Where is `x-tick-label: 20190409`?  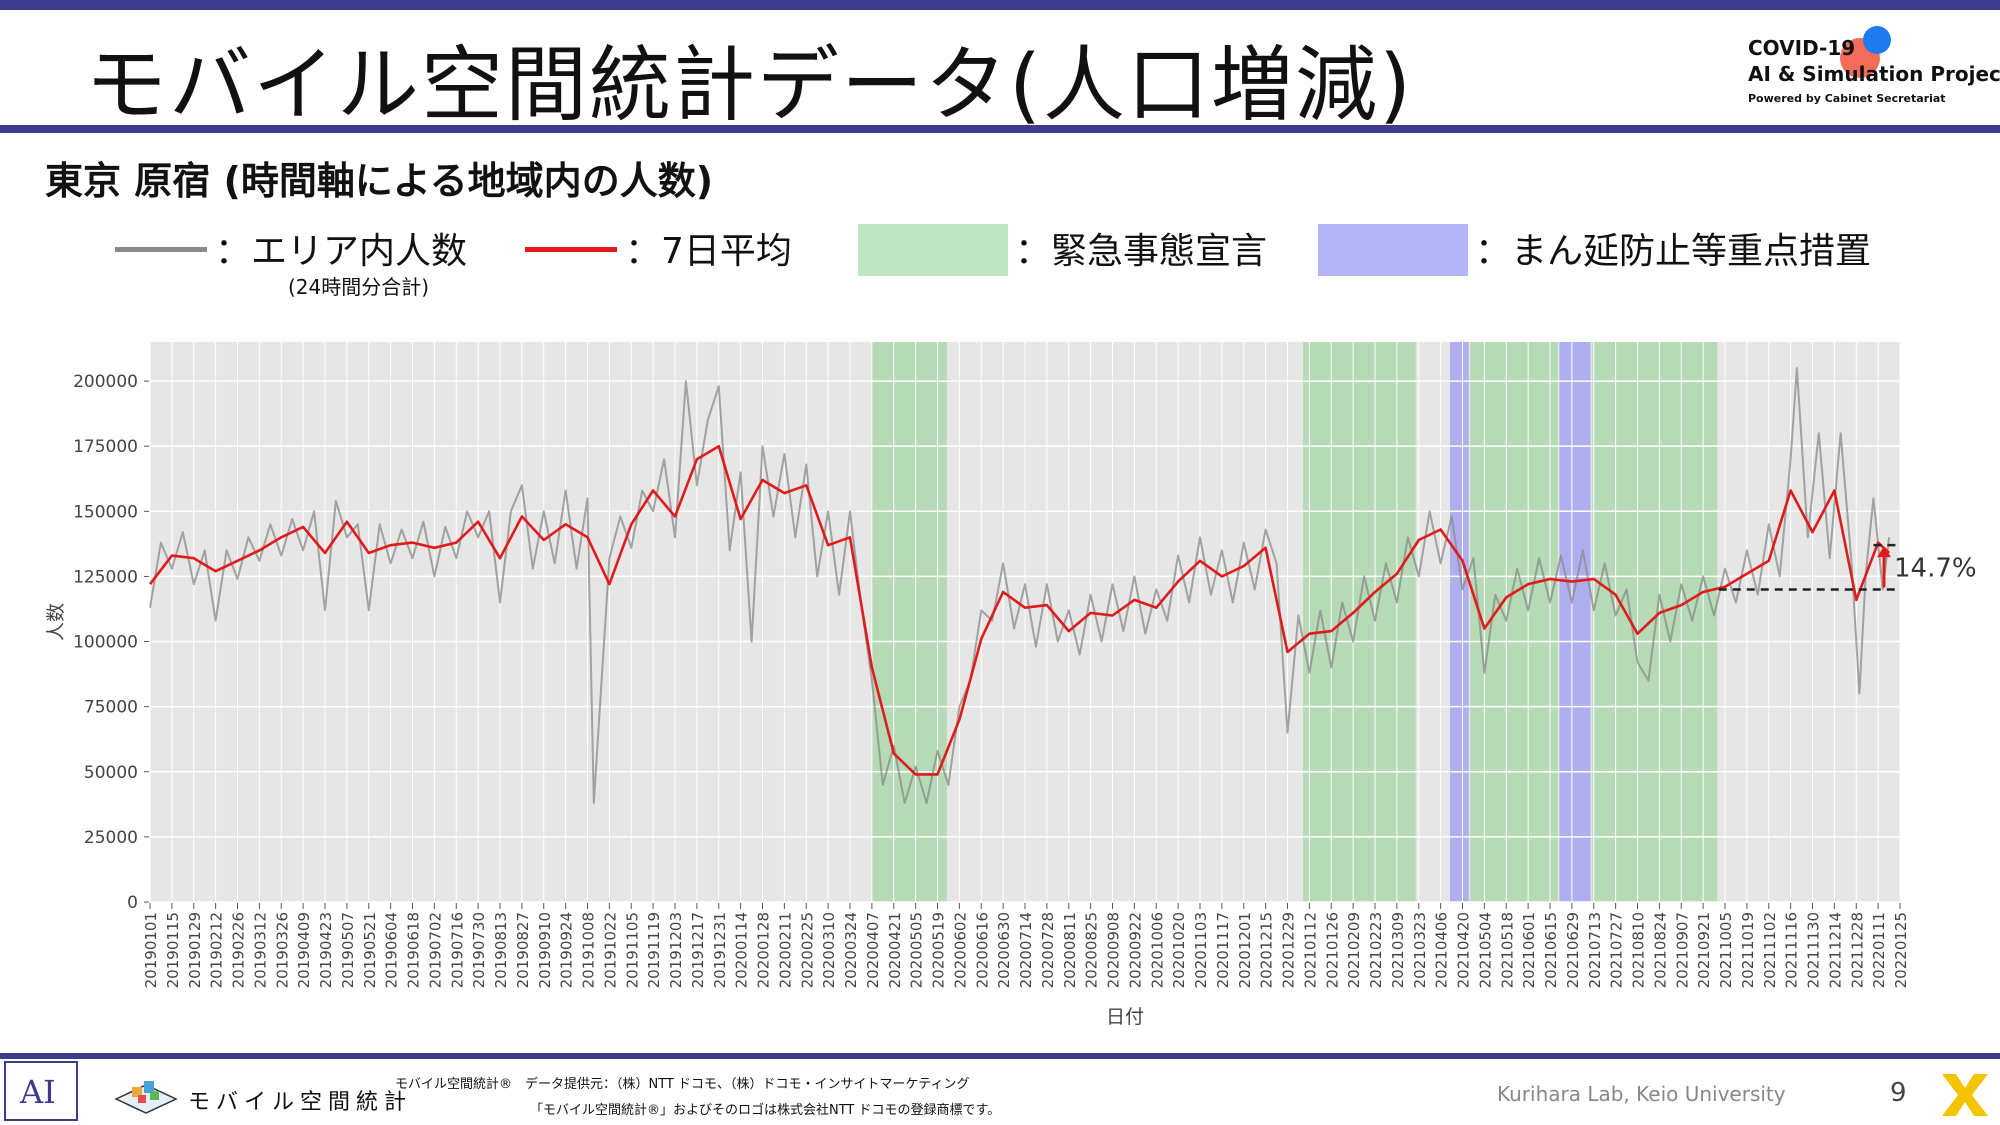
x-tick-label: 20190409 is located at coordinates (304, 950).